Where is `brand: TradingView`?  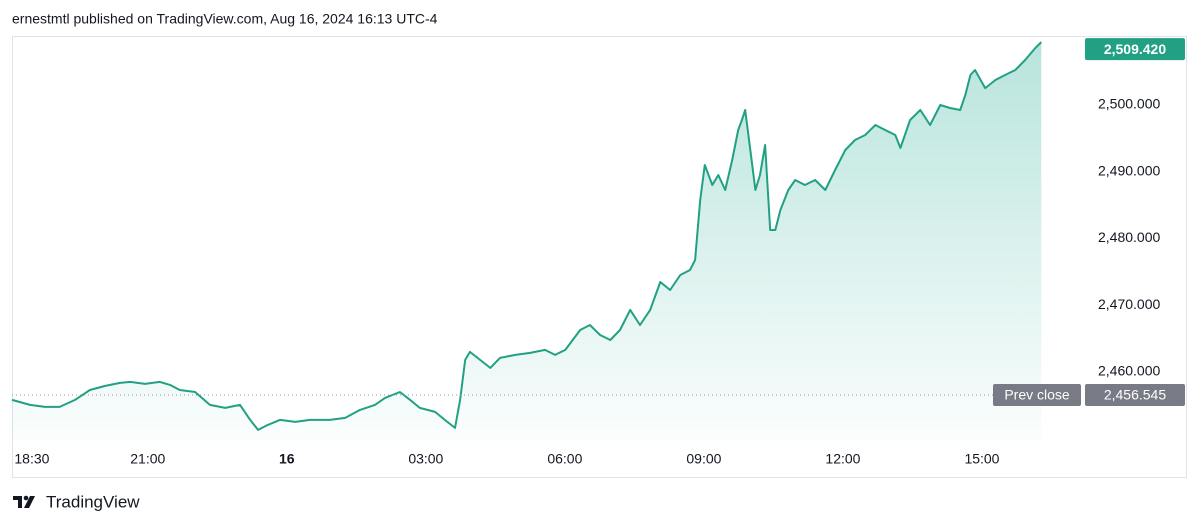 brand: TradingView is located at coordinates (93, 501).